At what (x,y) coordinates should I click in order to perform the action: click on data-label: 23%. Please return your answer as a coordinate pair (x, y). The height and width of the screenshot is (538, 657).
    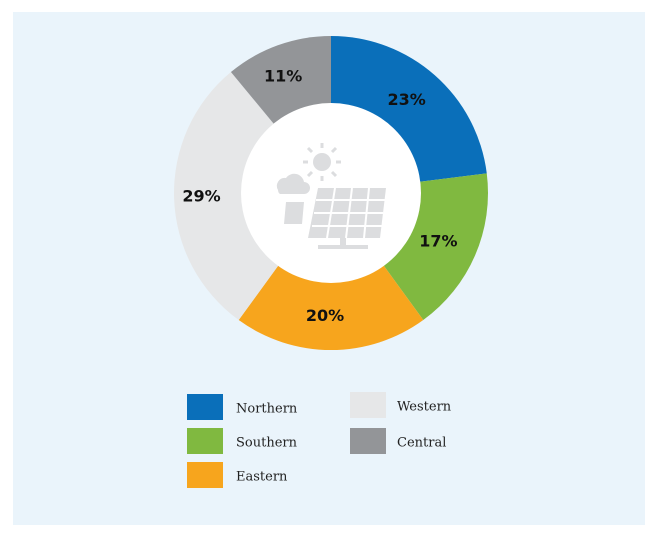
    Looking at the image, I should click on (407, 99).